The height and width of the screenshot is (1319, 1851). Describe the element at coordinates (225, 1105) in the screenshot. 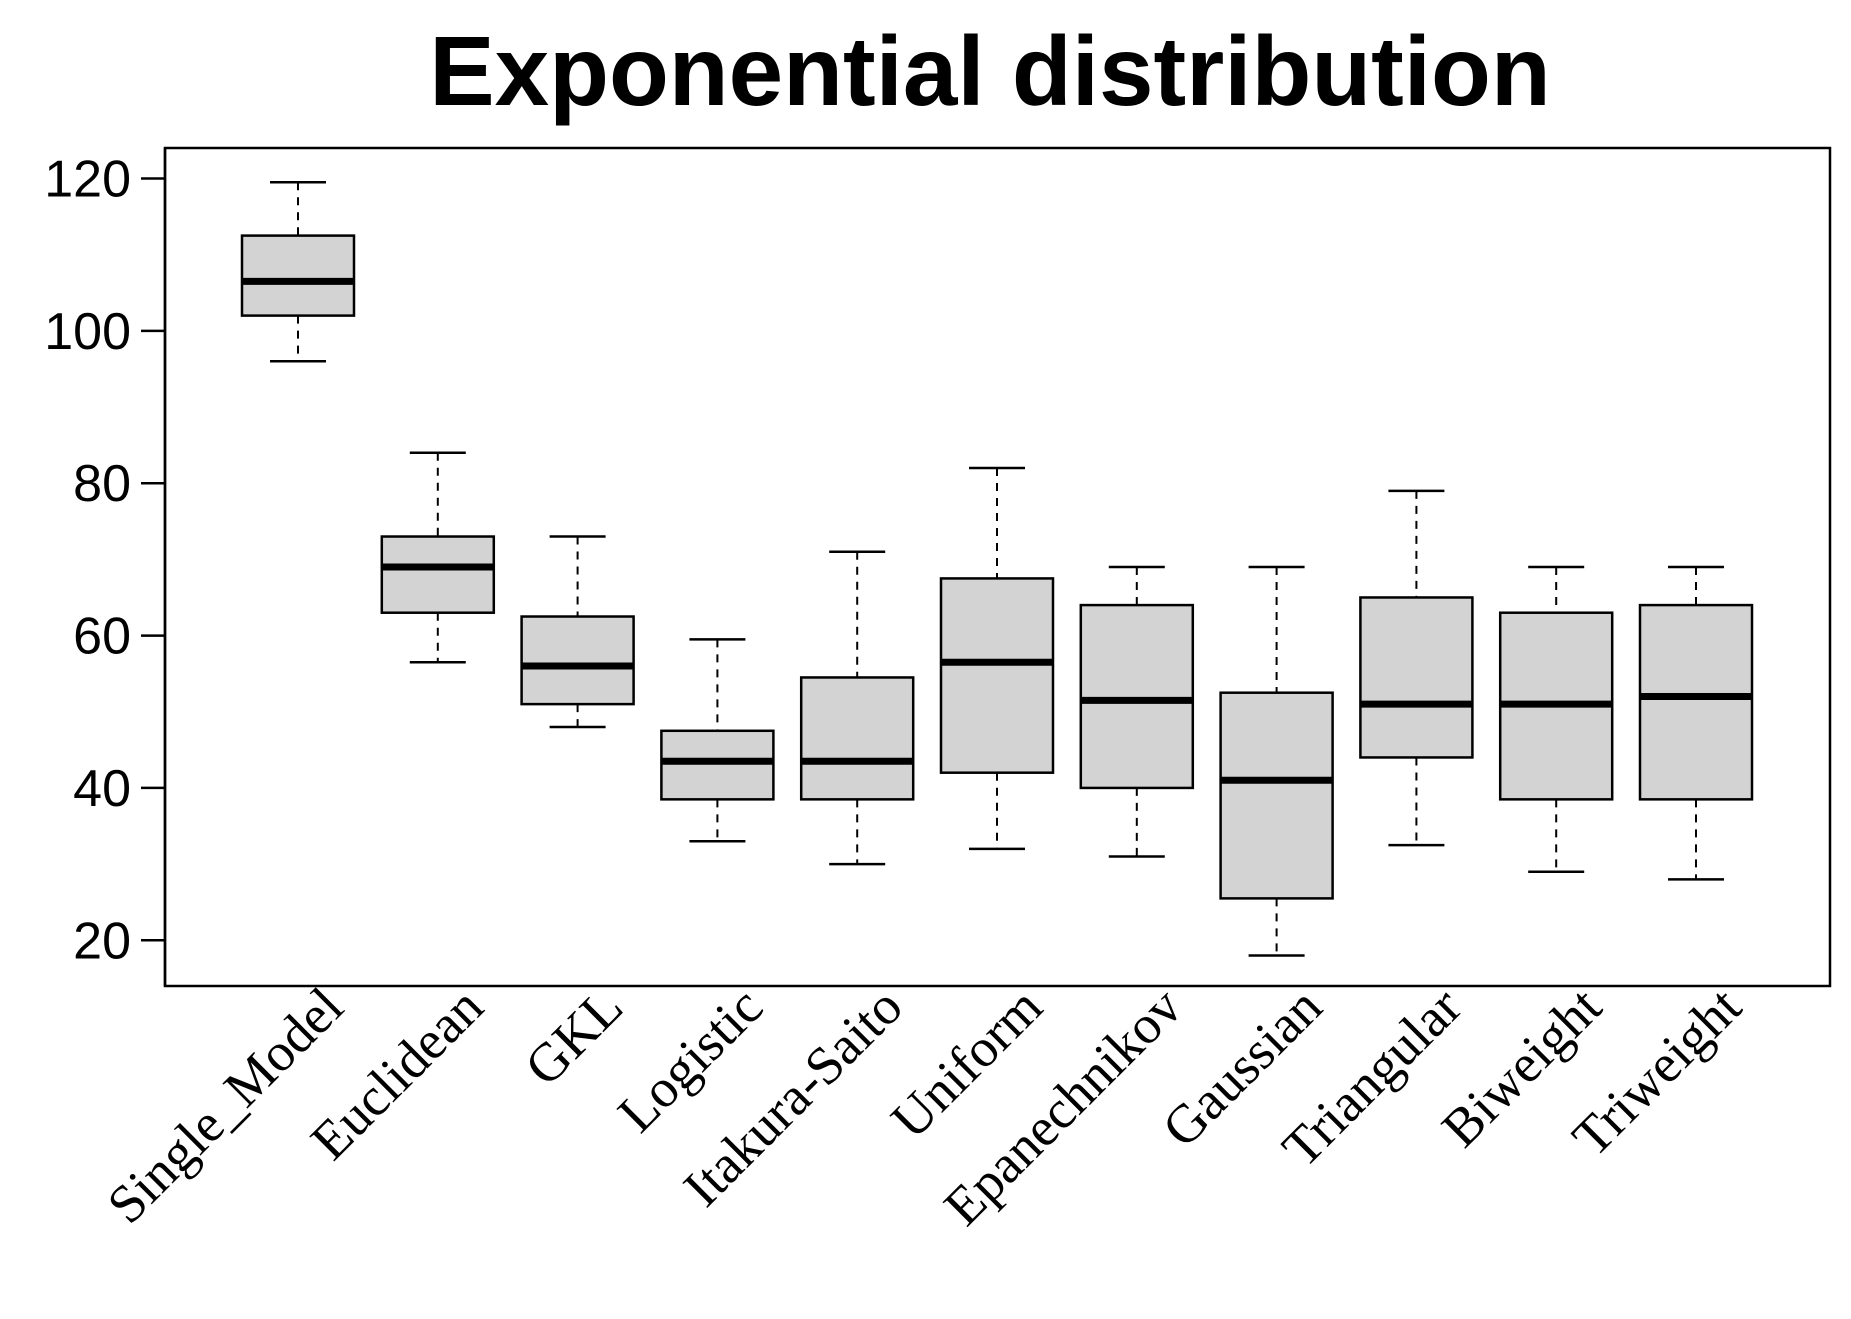

I see `x-tick-label: Single_Model` at that location.